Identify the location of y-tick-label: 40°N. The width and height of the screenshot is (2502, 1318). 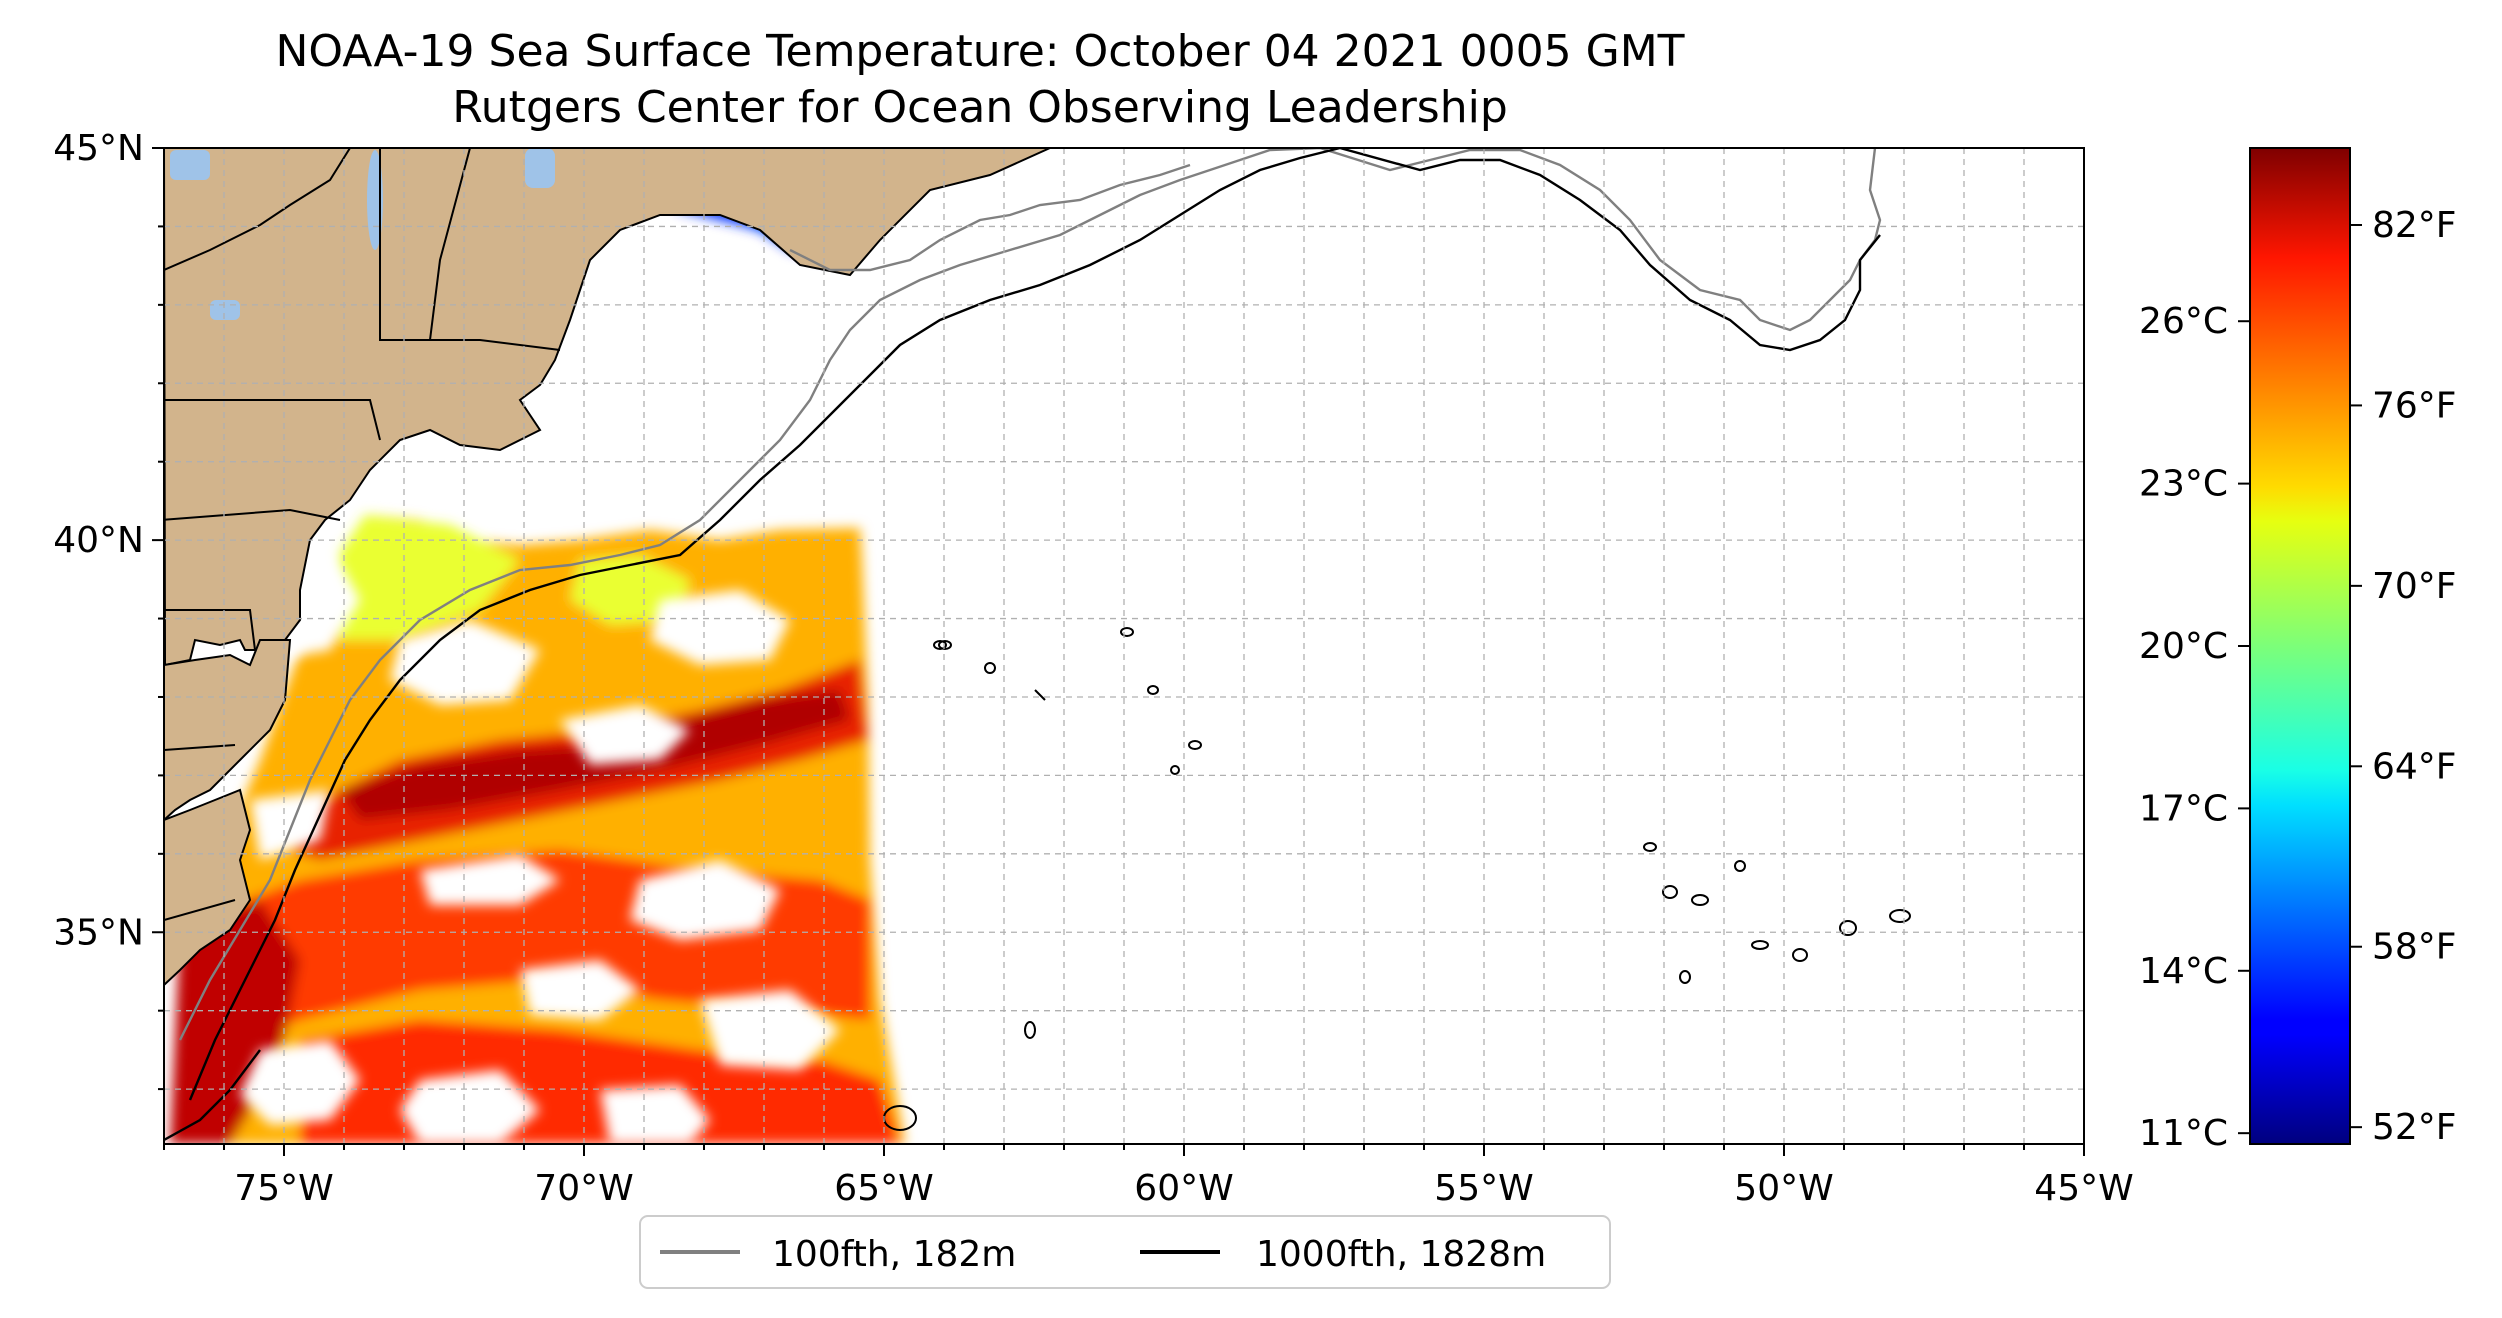
(98, 540).